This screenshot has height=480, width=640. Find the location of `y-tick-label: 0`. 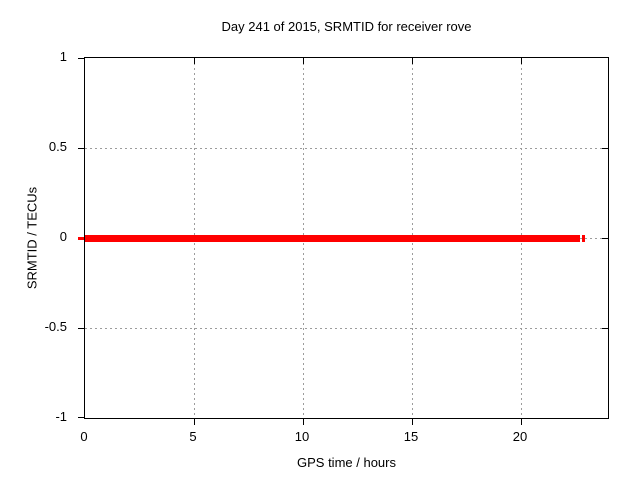

y-tick-label: 0 is located at coordinates (63, 236).